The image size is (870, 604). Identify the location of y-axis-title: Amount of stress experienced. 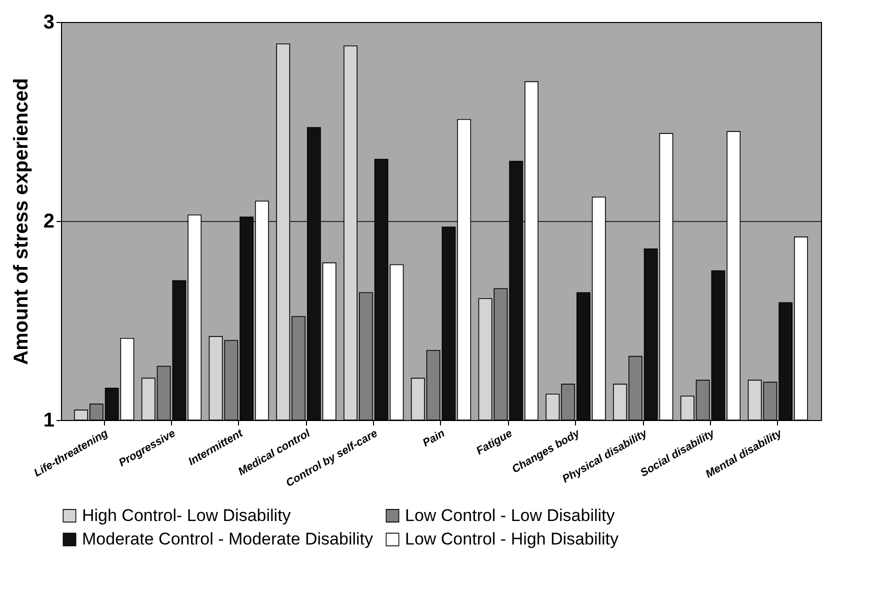
(21, 221).